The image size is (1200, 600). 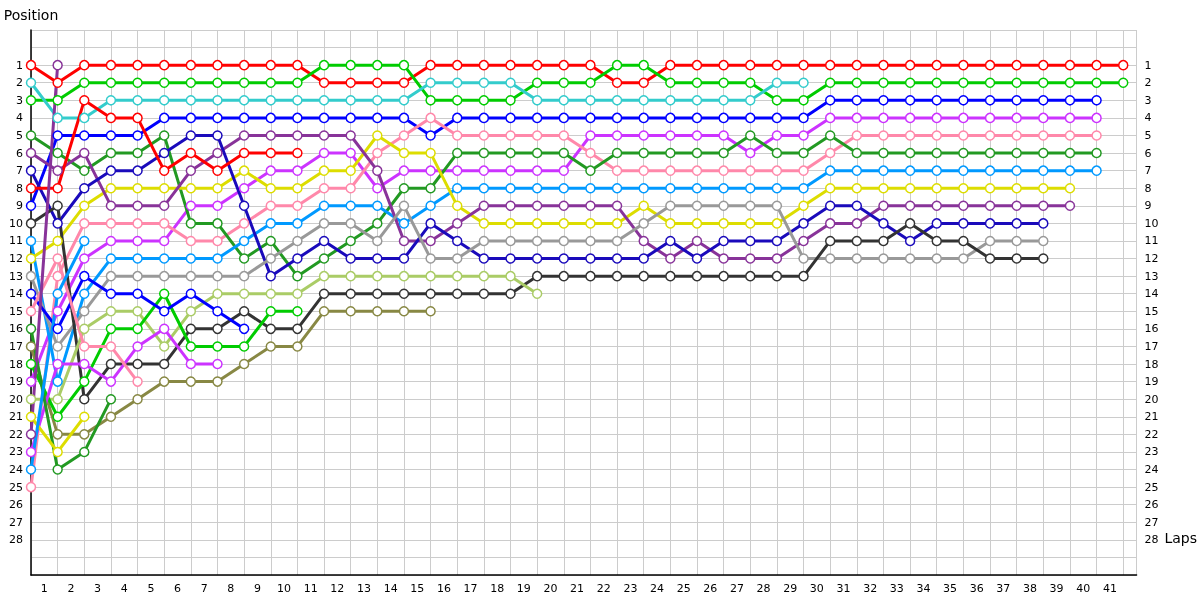 I want to click on y-tick-label: 1, so click(x=19, y=65).